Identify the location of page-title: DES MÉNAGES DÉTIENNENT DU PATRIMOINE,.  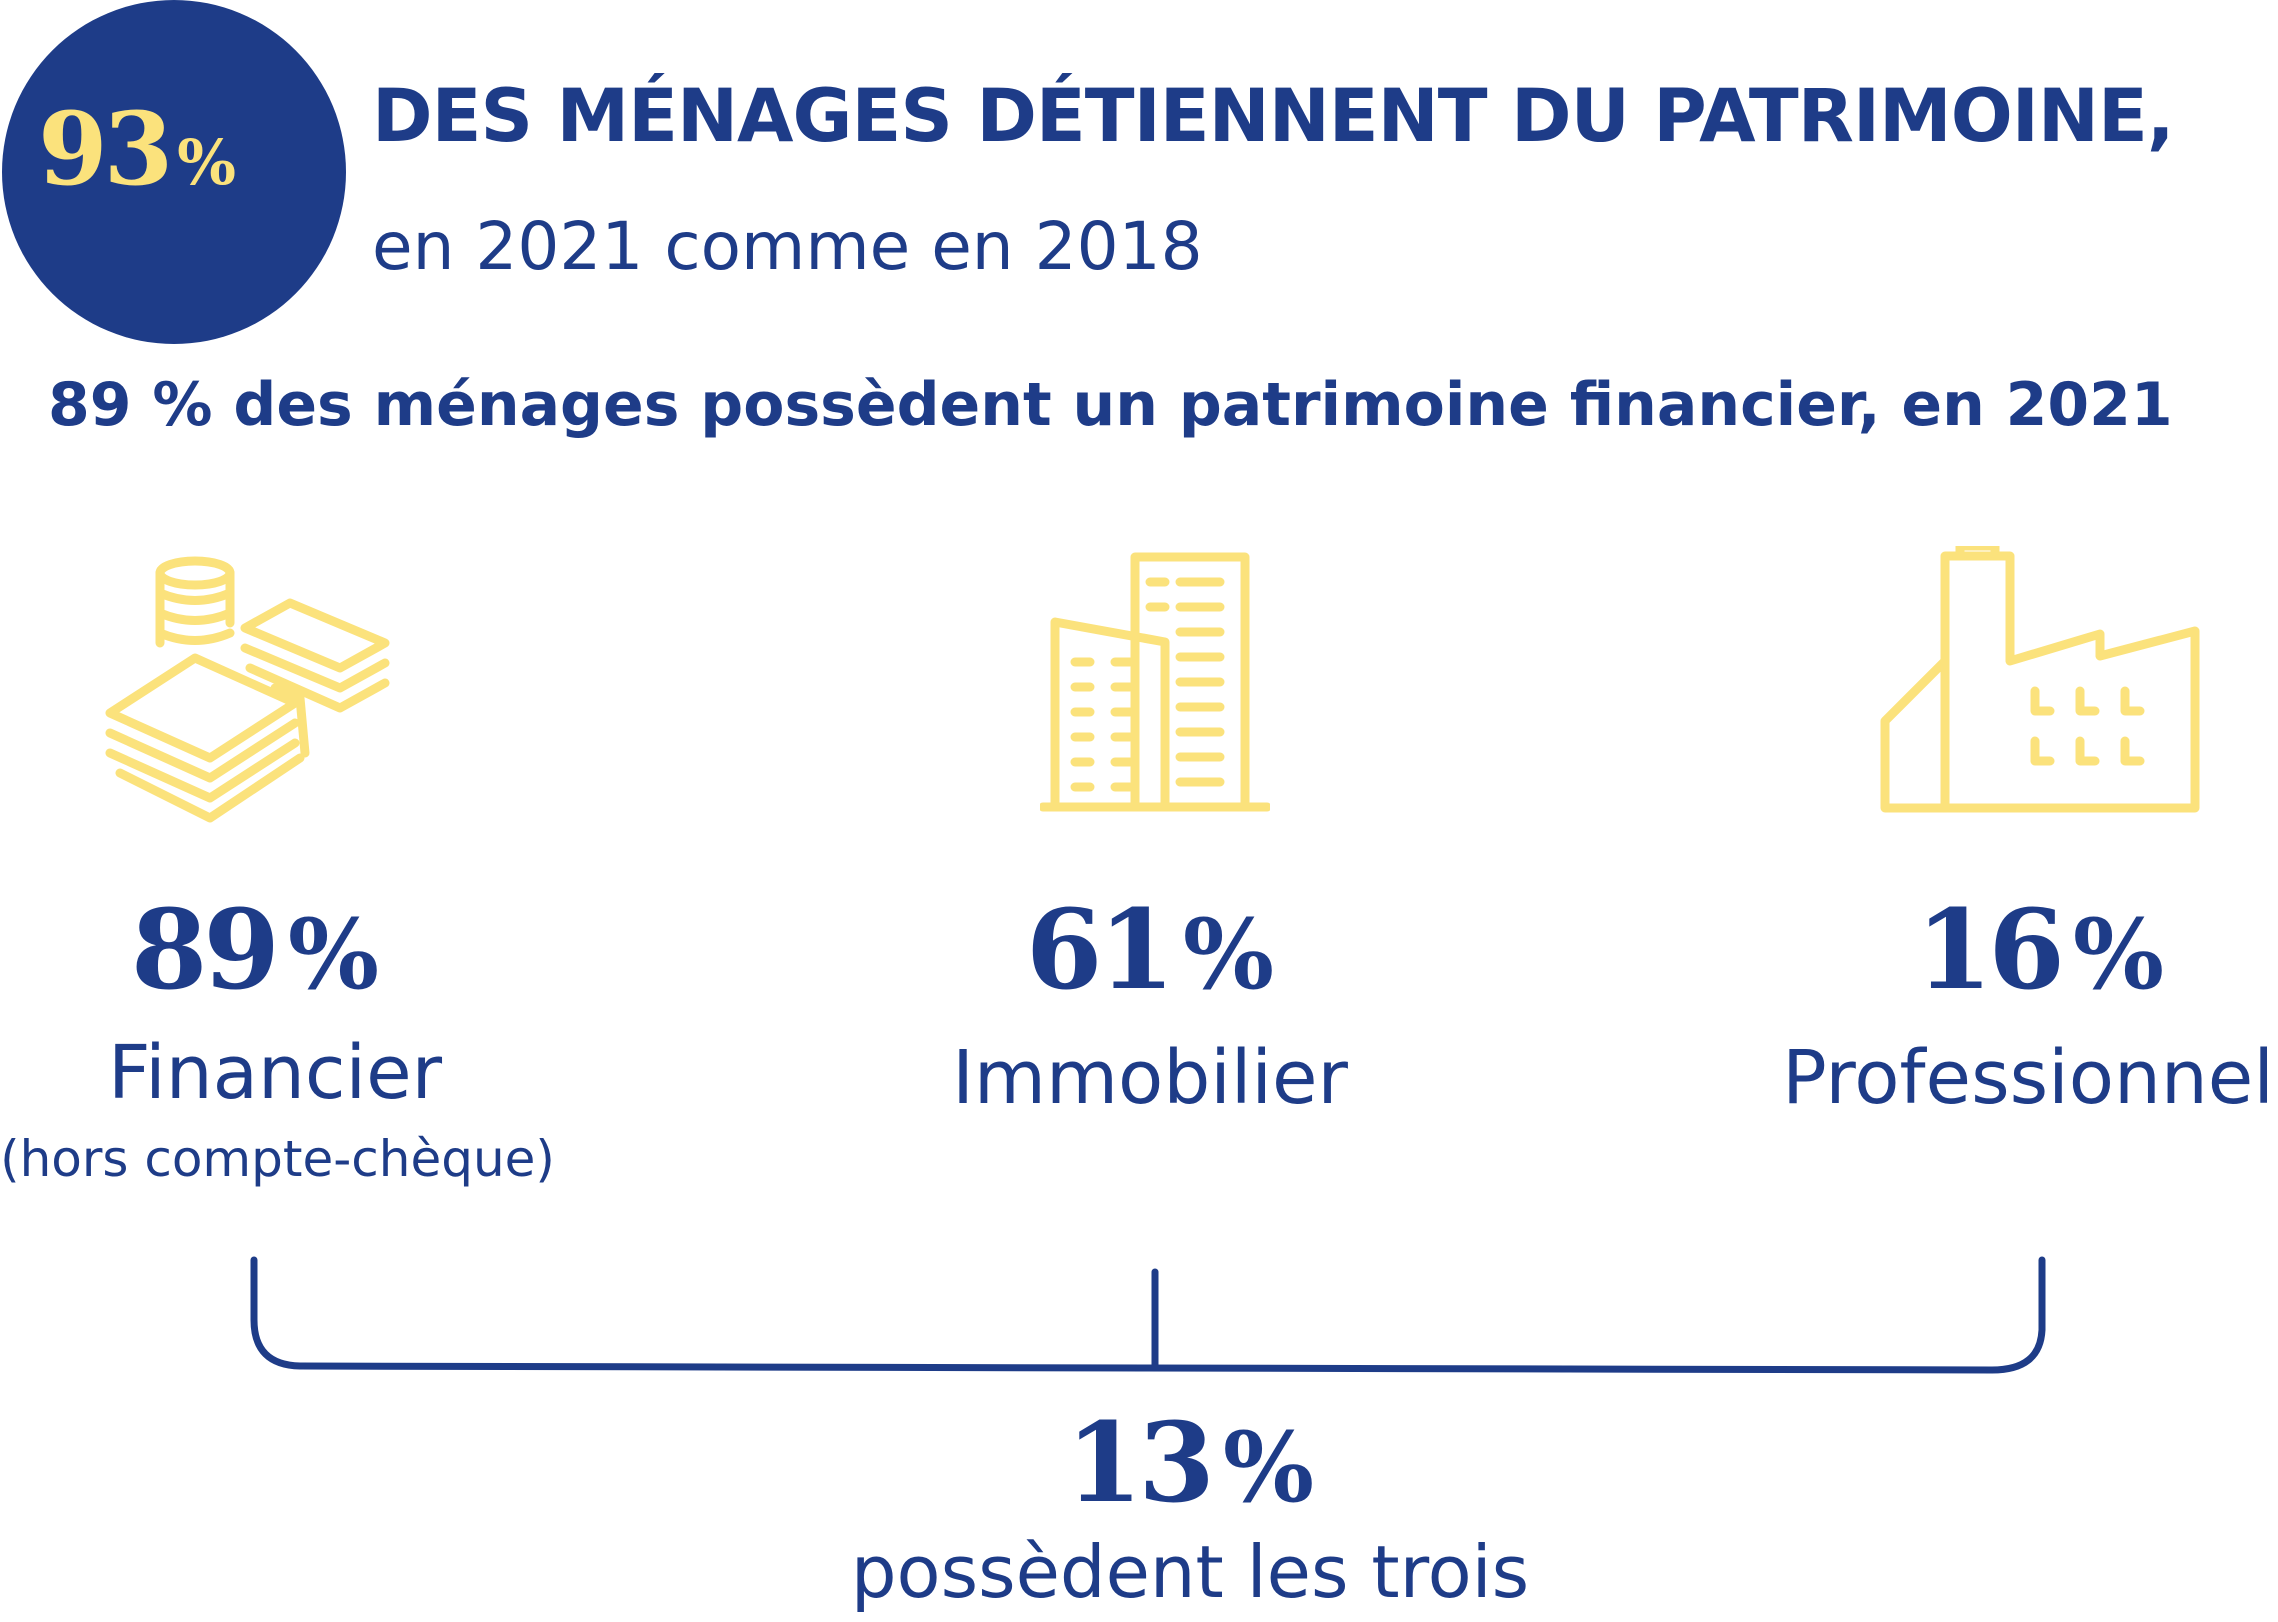
(1273, 116).